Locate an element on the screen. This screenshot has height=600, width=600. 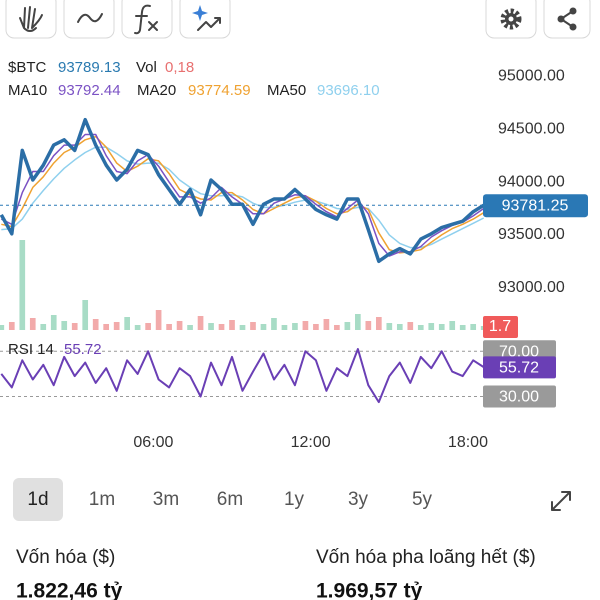
range-option: 1d is located at coordinates (37, 499).